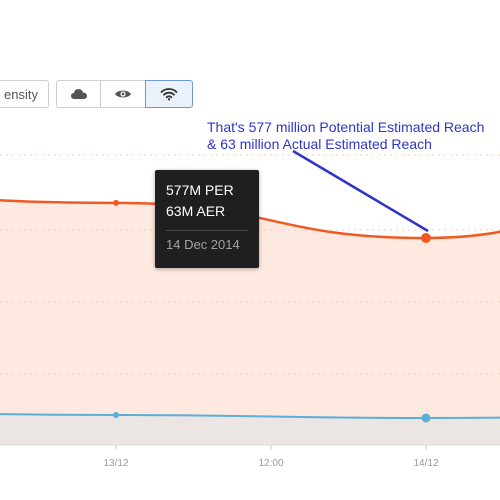  What do you see at coordinates (115, 463) in the screenshot?
I see `x-tick-label: 13/12` at bounding box center [115, 463].